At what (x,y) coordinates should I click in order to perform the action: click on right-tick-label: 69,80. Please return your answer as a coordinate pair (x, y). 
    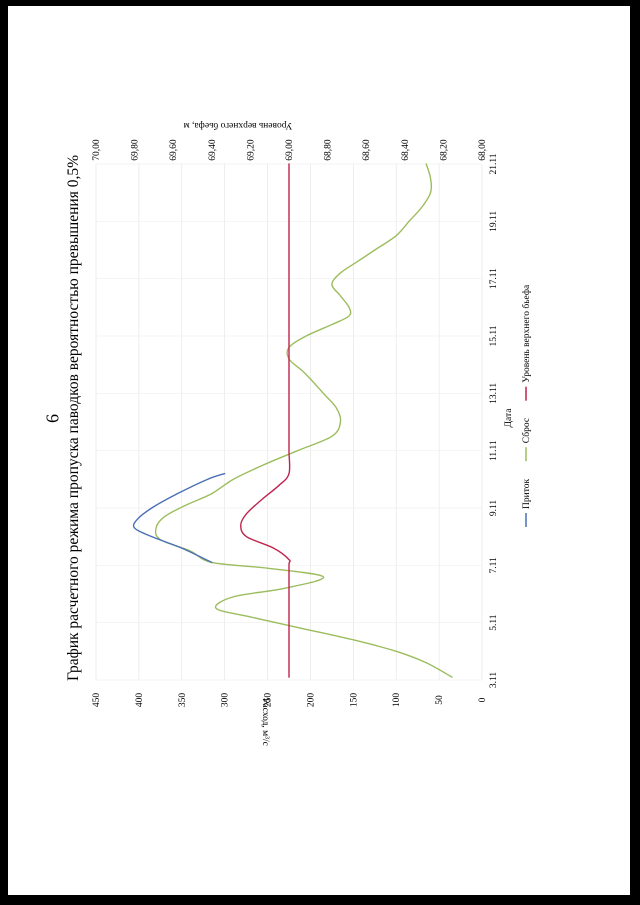
    Looking at the image, I should click on (136, 150).